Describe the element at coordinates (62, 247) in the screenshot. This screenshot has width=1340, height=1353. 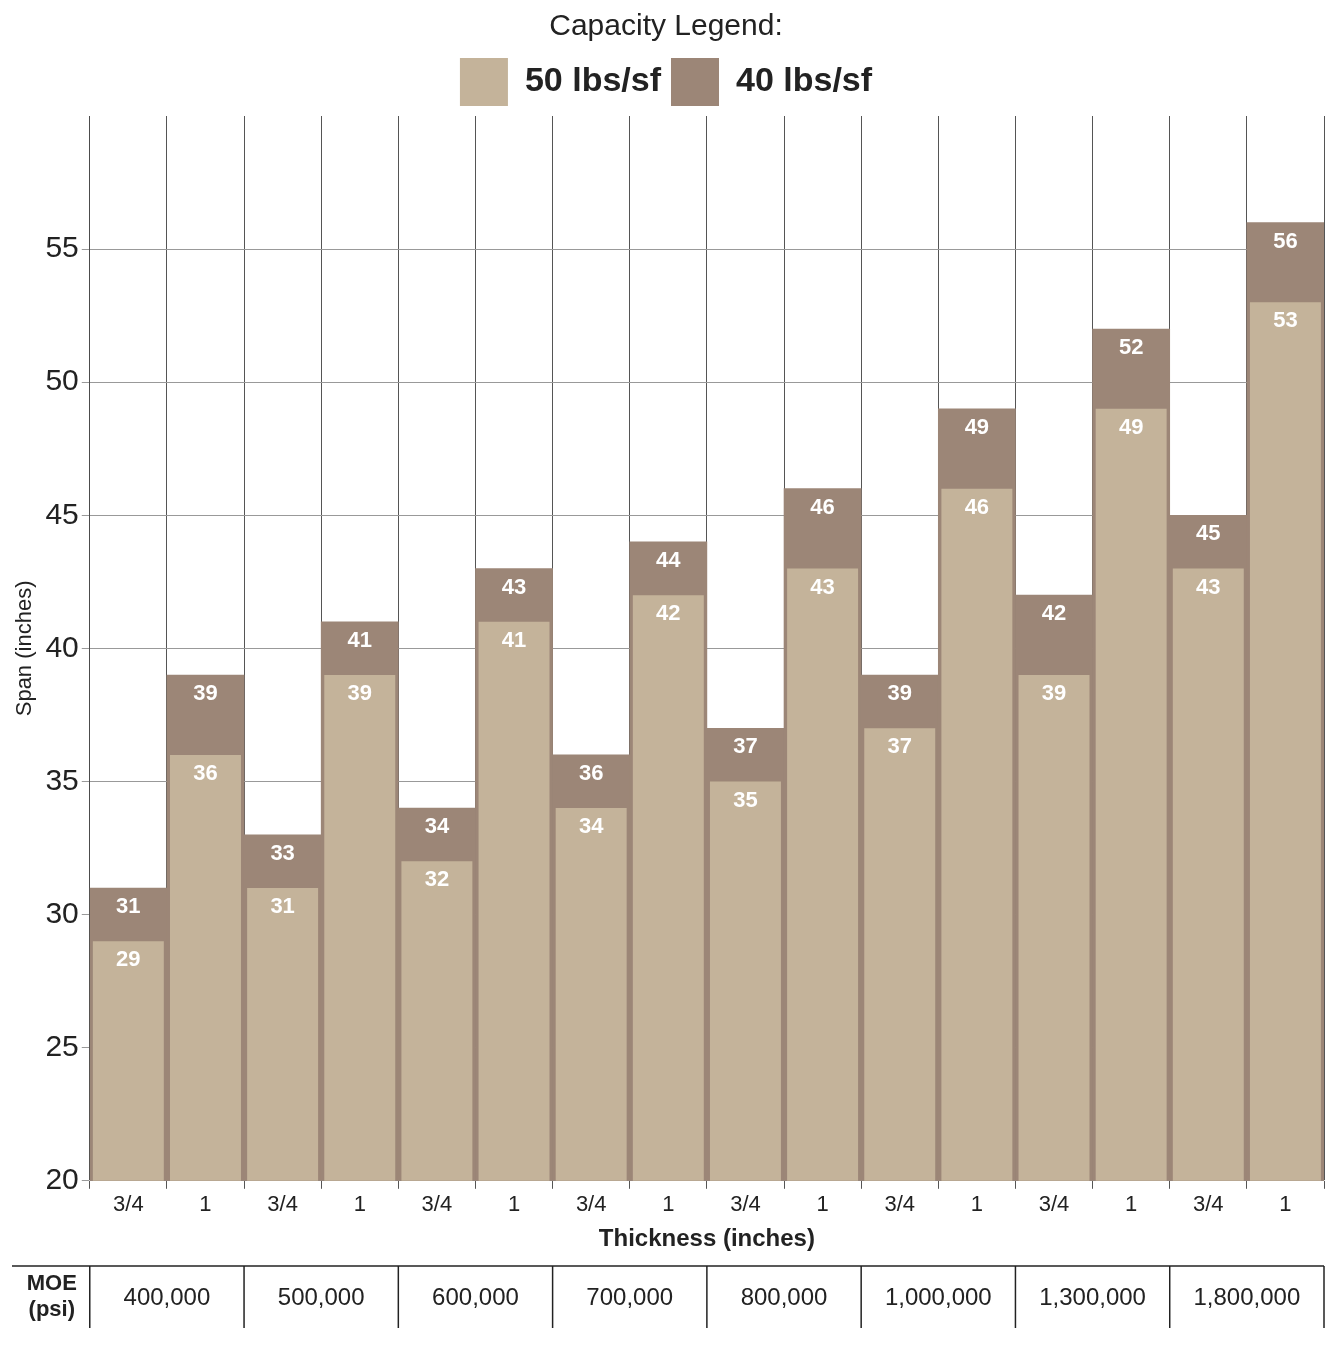
I see `y-tick-label: 55` at that location.